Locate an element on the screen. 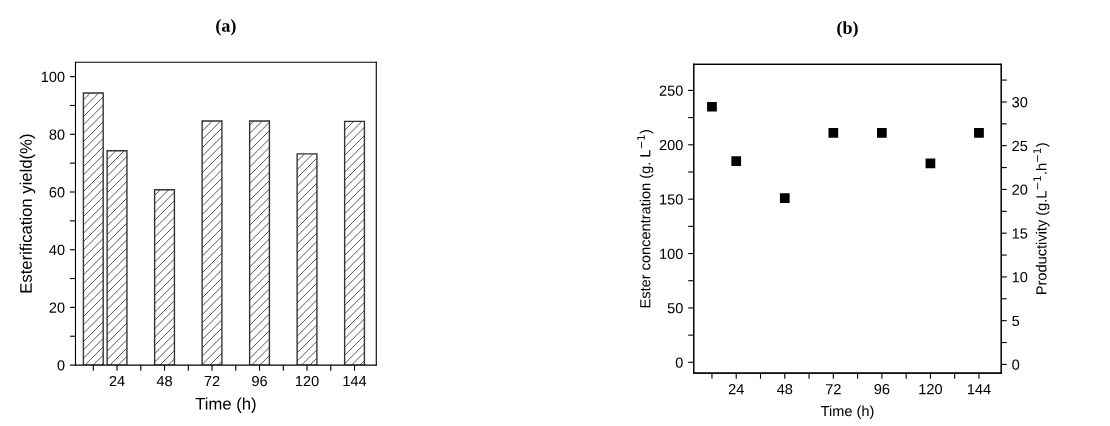 This screenshot has height=426, width=1110. y2-axis-title: Productivity (g.L$^{−1}$.h$^{−1}$) is located at coordinates (1041, 218).